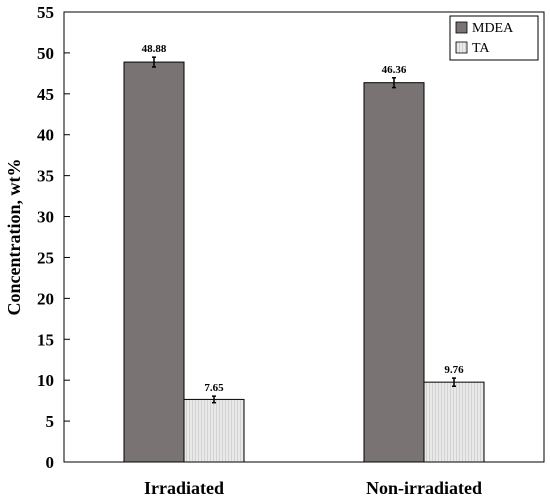 Image resolution: width=550 pixels, height=500 pixels. Describe the element at coordinates (50, 462) in the screenshot. I see `y-tick-label: 0` at that location.